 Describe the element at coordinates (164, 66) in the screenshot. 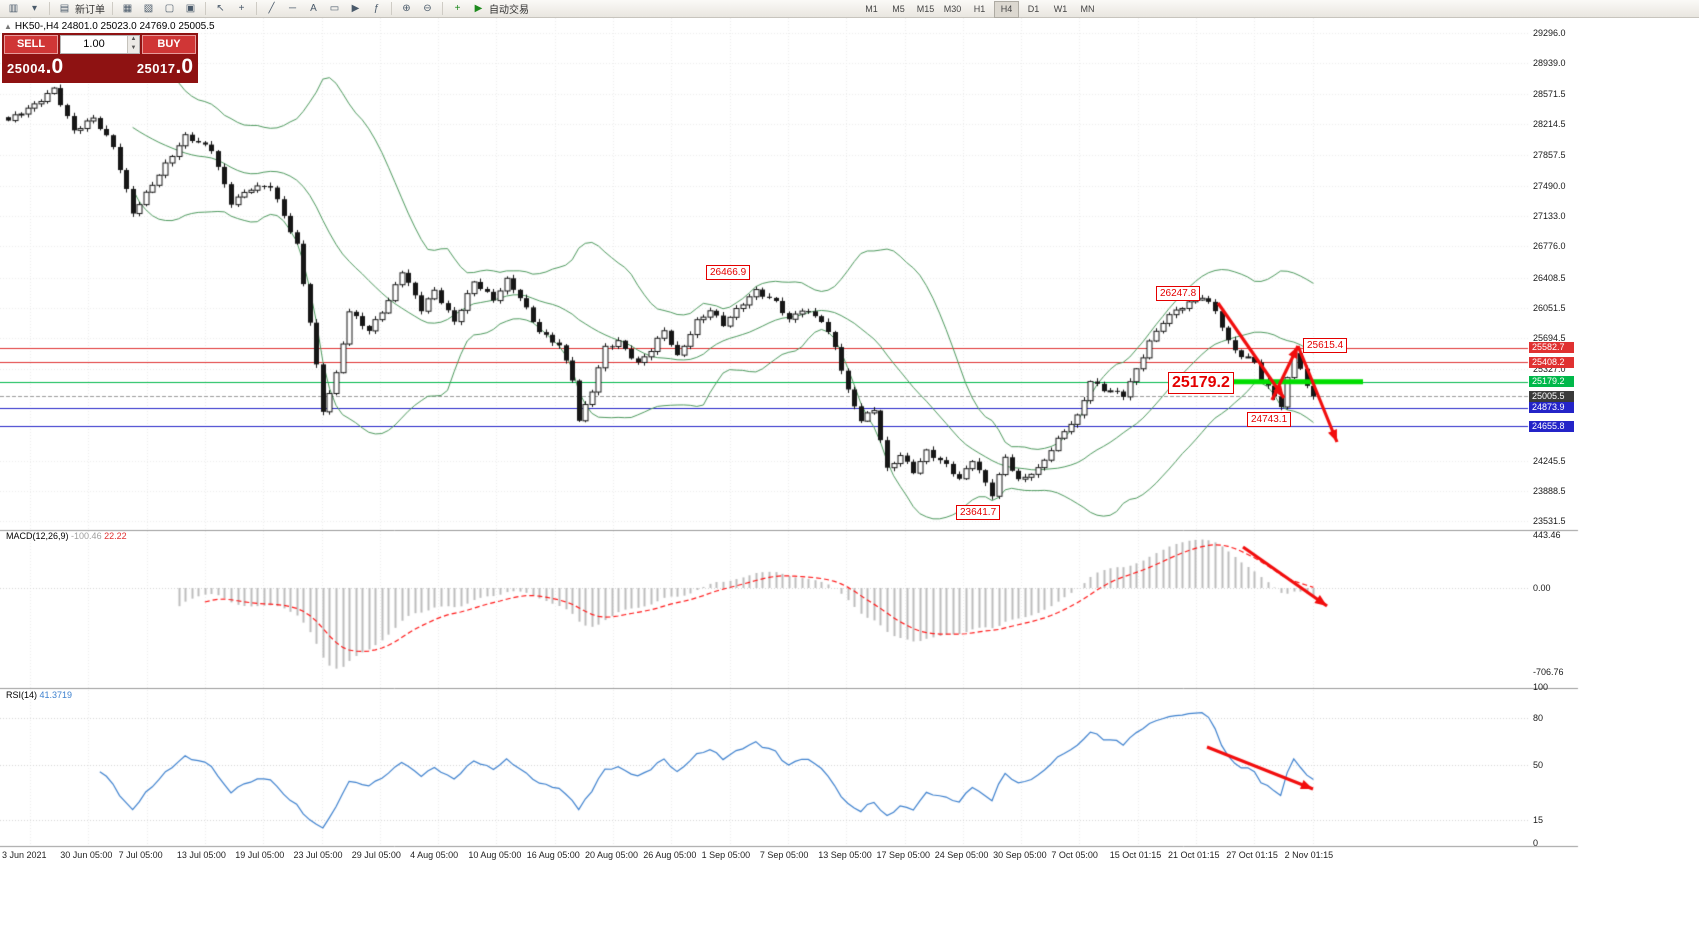

I see `buy-price: 25017.0` at that location.